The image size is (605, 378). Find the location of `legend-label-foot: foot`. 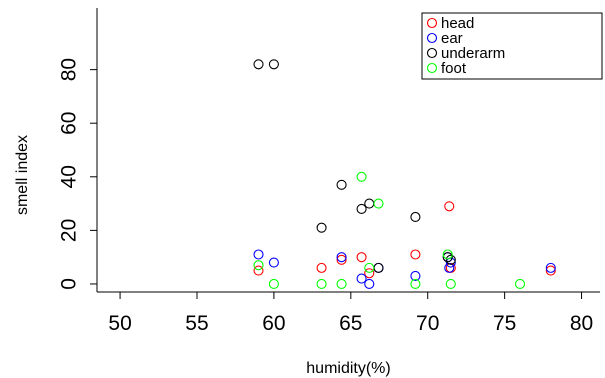

legend-label-foot: foot is located at coordinates (454, 68).